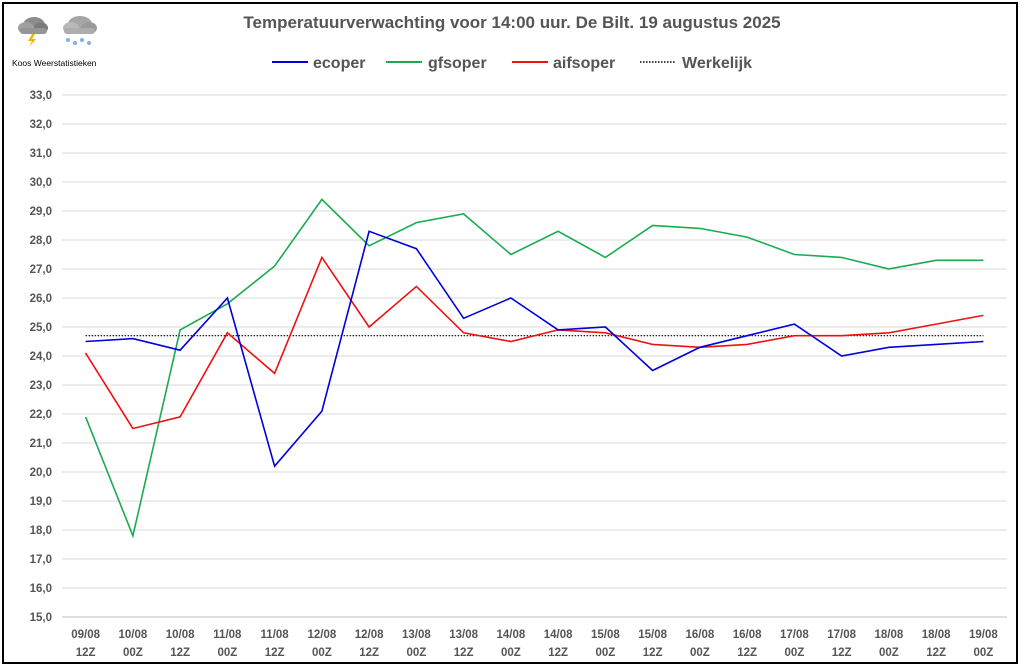 The image size is (1024, 670). What do you see at coordinates (41, 531) in the screenshot?
I see `y-tick-label: 18,0` at bounding box center [41, 531].